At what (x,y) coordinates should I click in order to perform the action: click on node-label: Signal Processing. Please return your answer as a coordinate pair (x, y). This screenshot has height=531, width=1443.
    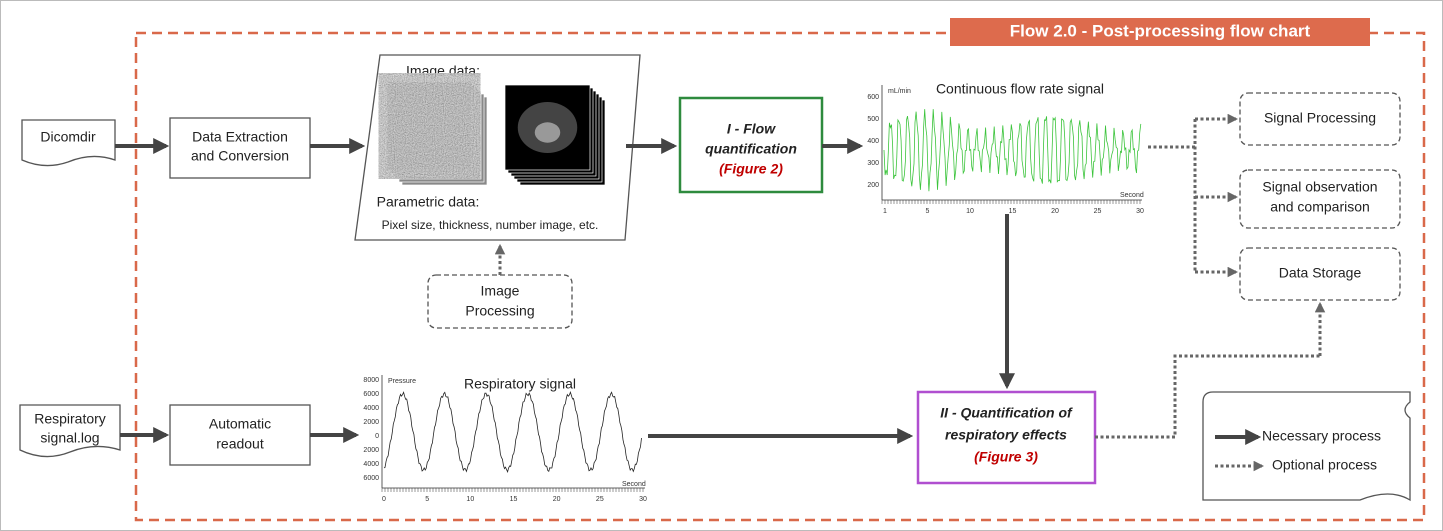
    Looking at the image, I should click on (1320, 118).